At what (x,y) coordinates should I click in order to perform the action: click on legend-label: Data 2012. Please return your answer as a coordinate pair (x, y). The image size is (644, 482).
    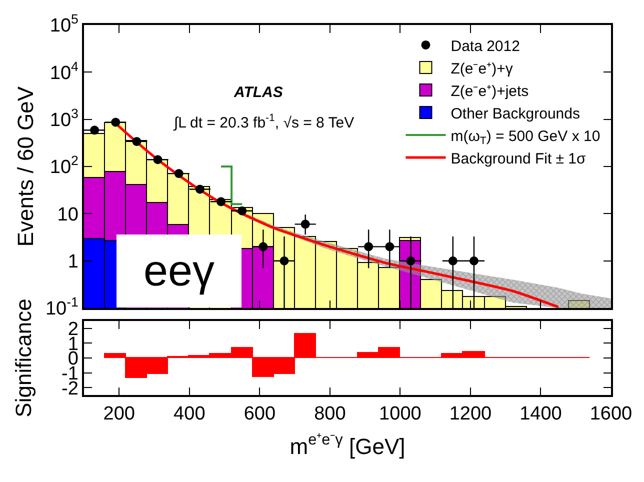
    Looking at the image, I should click on (485, 46).